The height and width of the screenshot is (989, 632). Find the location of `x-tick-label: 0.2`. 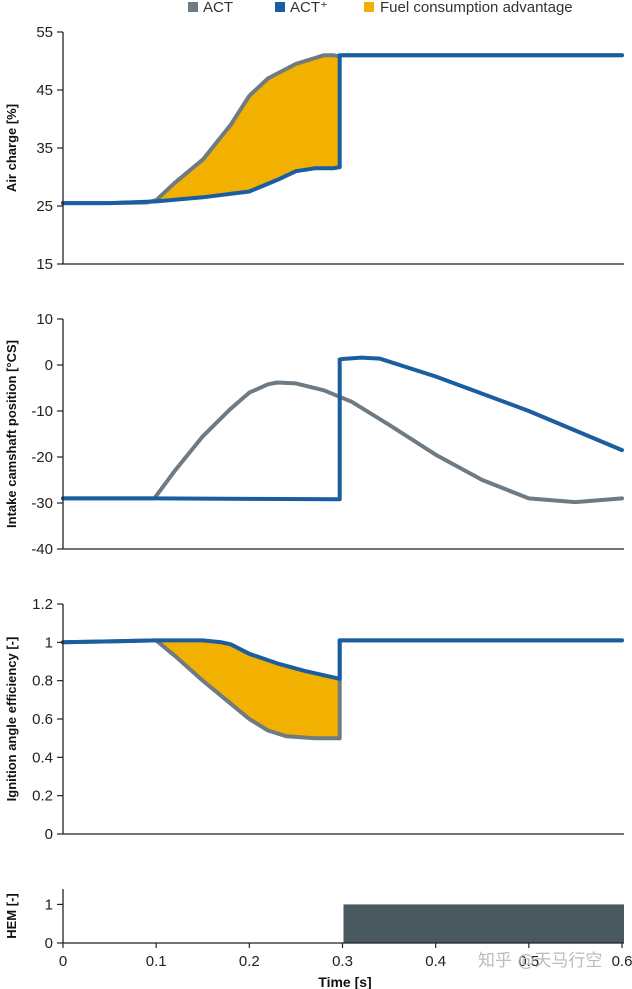

x-tick-label: 0.2 is located at coordinates (249, 961).